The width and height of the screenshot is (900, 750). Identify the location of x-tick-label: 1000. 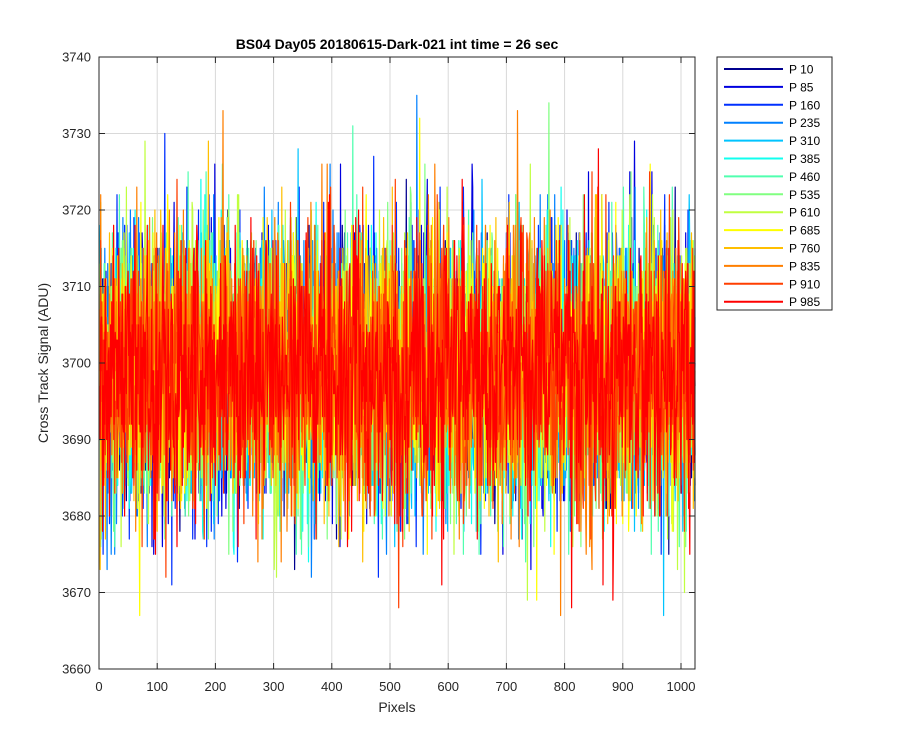
(681, 686).